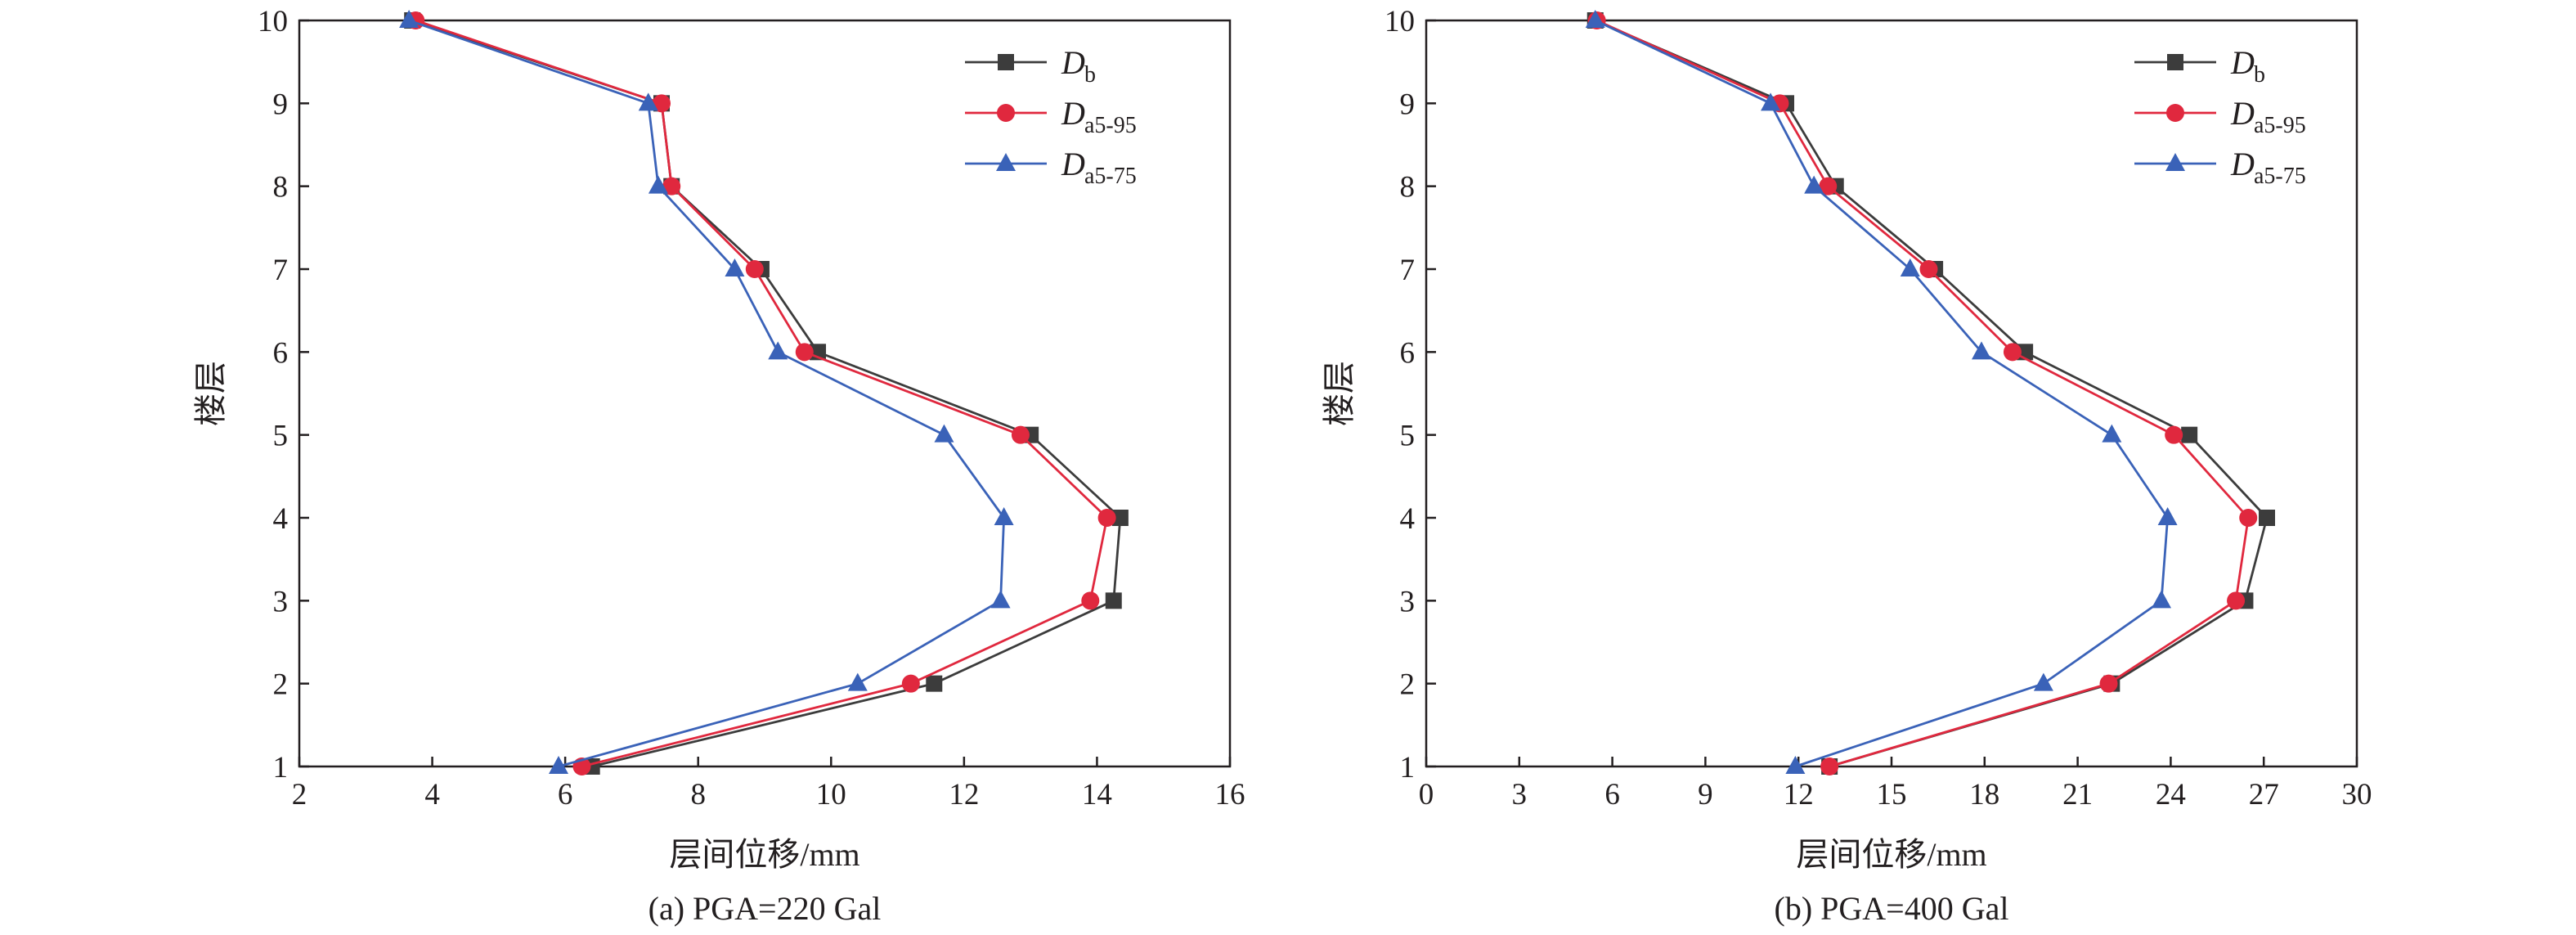 This screenshot has height=935, width=2576. Describe the element at coordinates (1706, 794) in the screenshot. I see `x-tick-label: 9` at that location.